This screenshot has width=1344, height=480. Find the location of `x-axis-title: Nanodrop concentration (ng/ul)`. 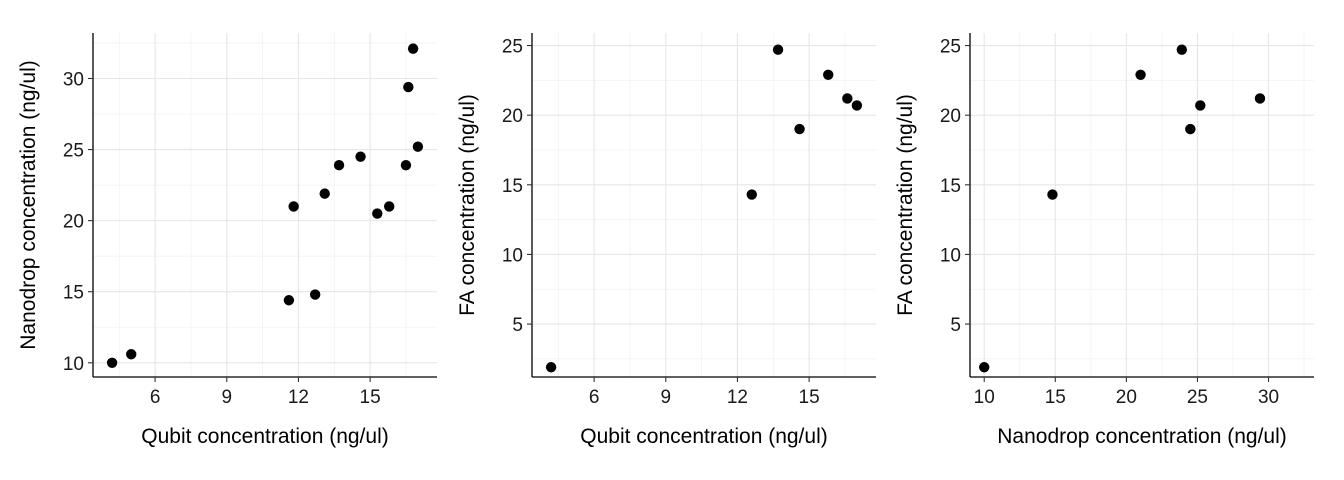

x-axis-title: Nanodrop concentration (ng/ul) is located at coordinates (1142, 436).